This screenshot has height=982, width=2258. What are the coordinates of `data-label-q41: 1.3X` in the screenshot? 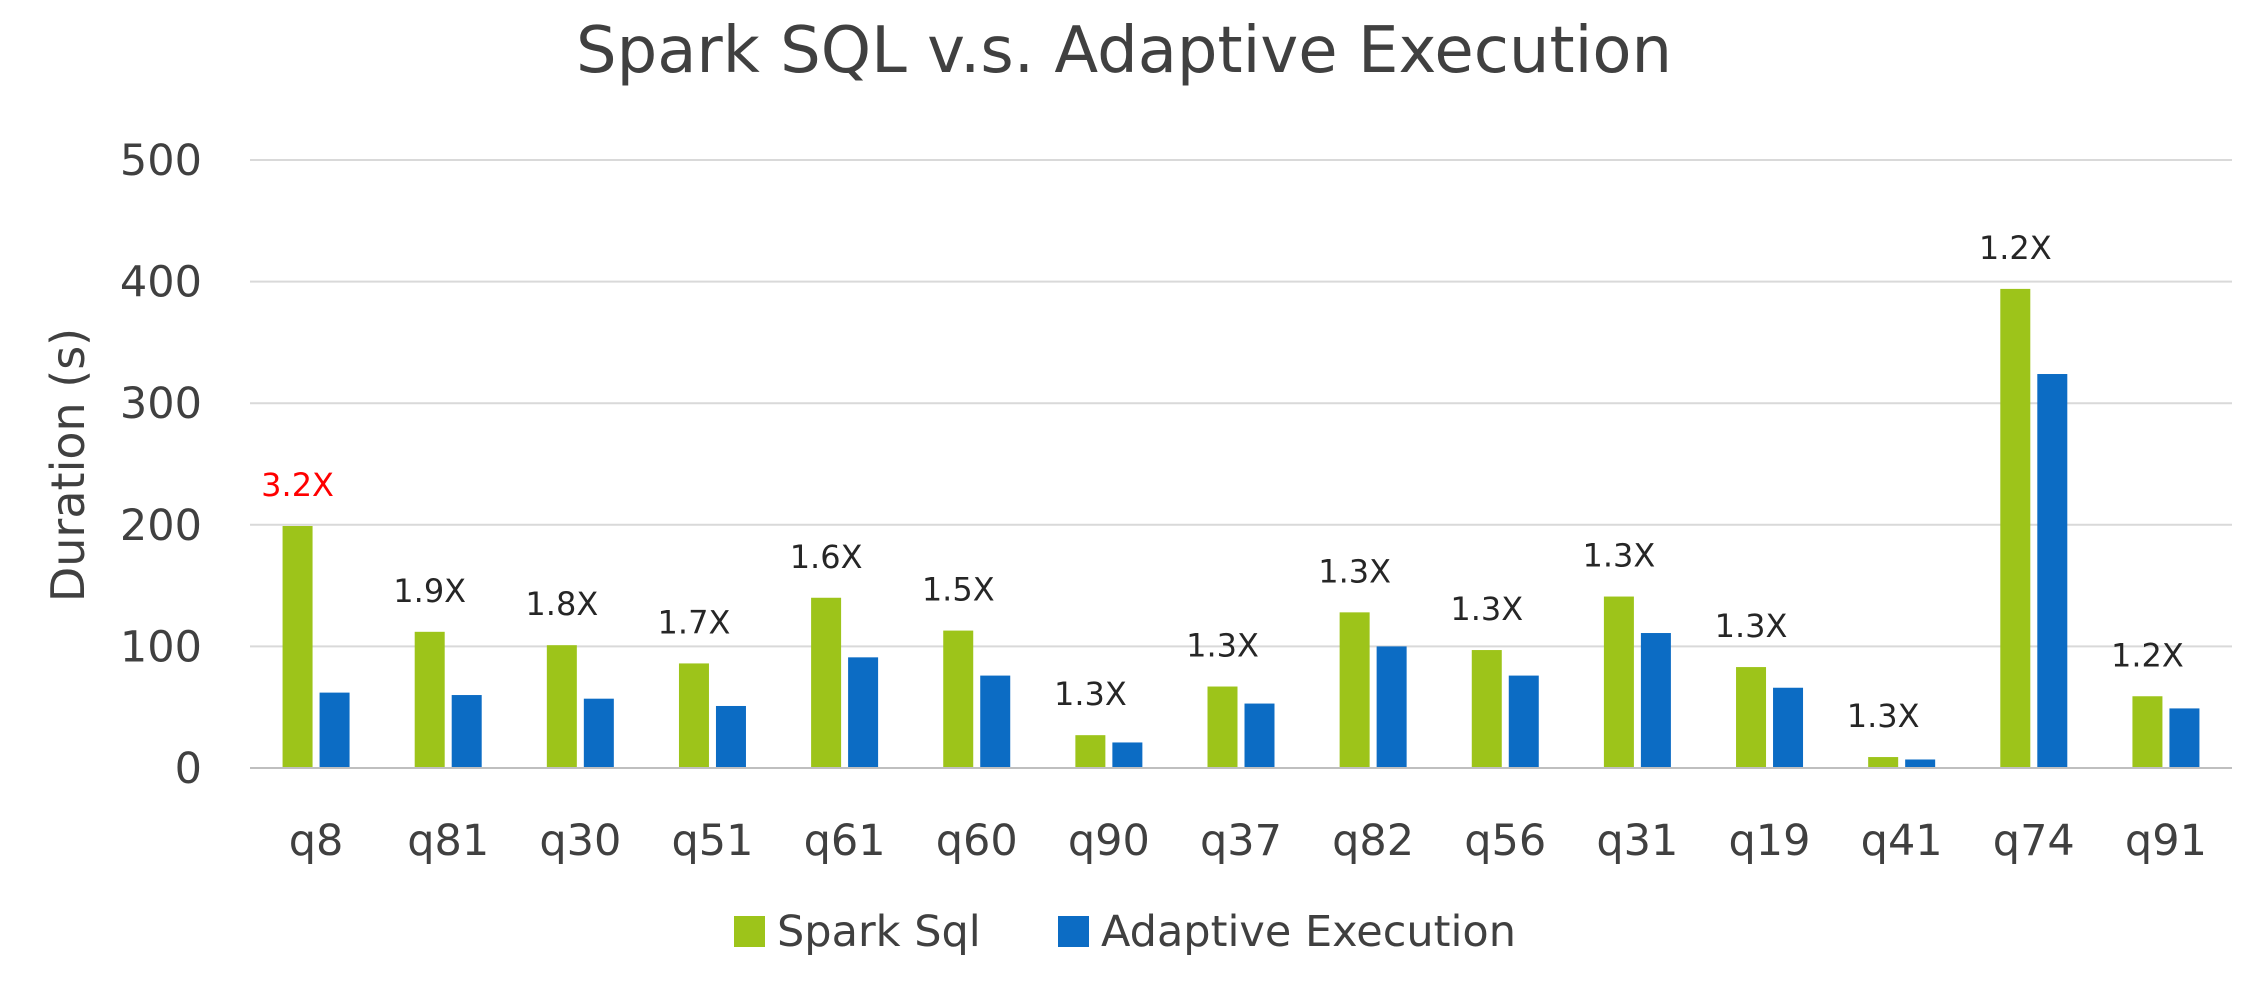 It's located at (1883, 716).